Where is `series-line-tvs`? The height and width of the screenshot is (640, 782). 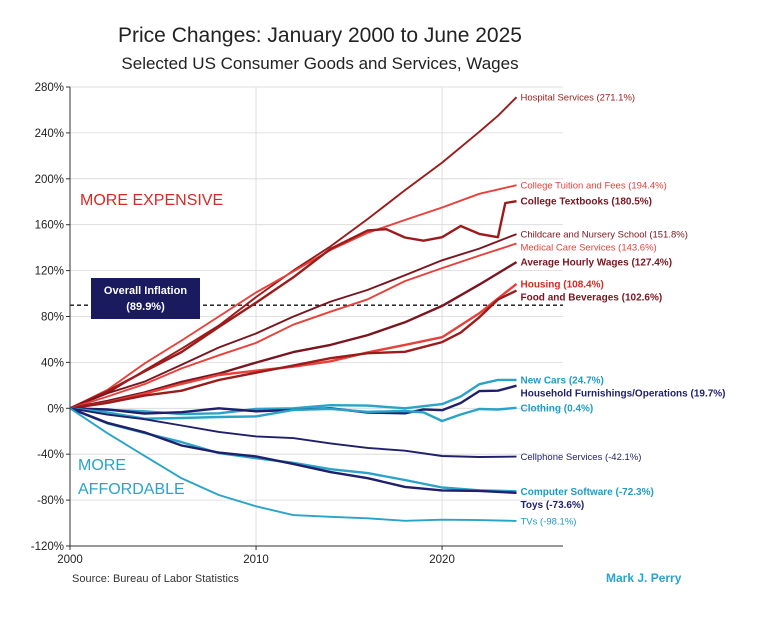
series-line-tvs is located at coordinates (293, 464).